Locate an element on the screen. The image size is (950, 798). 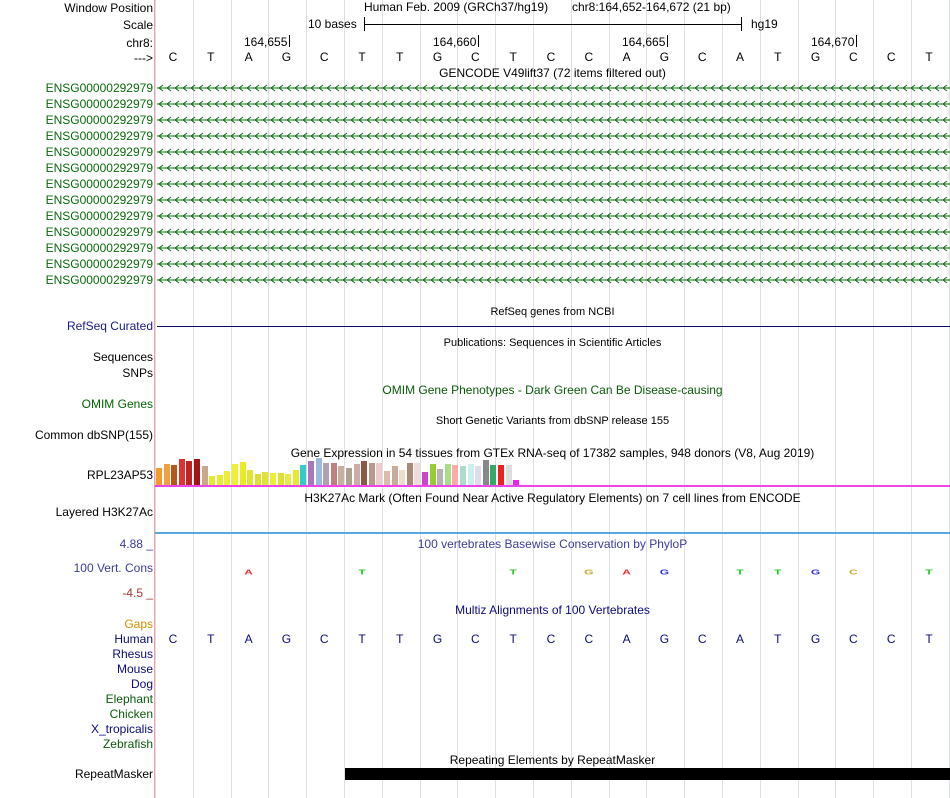
omim-label: OMIM Genes is located at coordinates (117, 404).